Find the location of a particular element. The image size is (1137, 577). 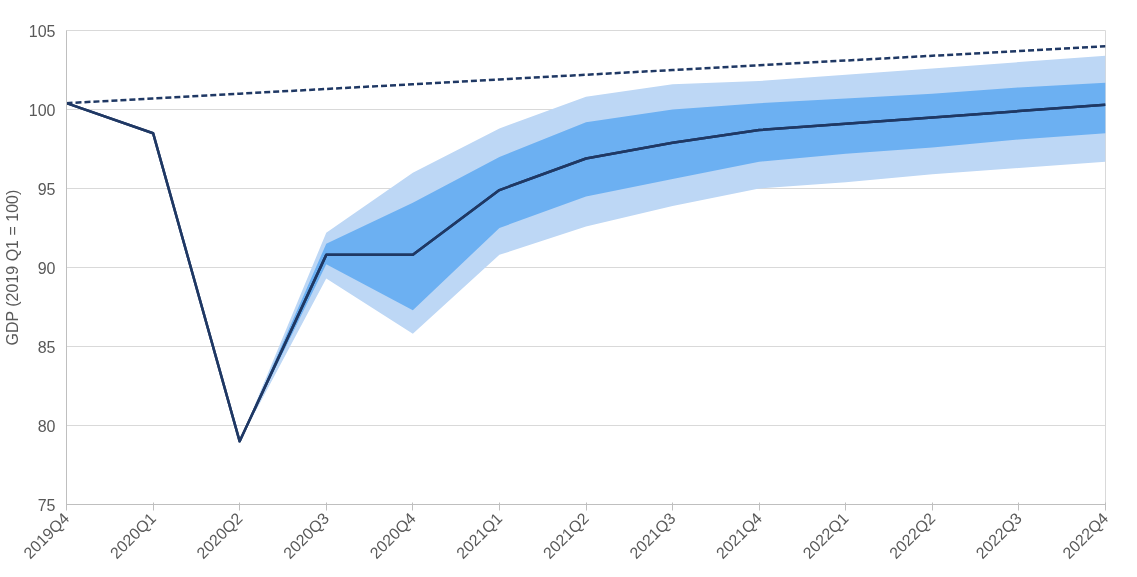

y-tick-label: 75 is located at coordinates (46, 505).